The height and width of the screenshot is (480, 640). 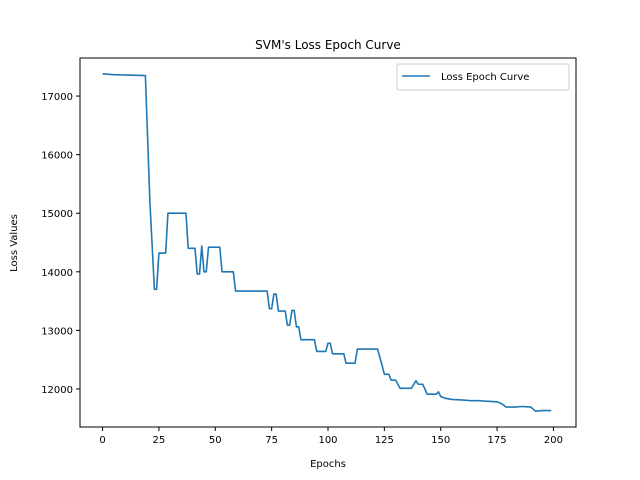 I want to click on chart-title: SVM's Loss Epoch Curve, so click(x=328, y=45).